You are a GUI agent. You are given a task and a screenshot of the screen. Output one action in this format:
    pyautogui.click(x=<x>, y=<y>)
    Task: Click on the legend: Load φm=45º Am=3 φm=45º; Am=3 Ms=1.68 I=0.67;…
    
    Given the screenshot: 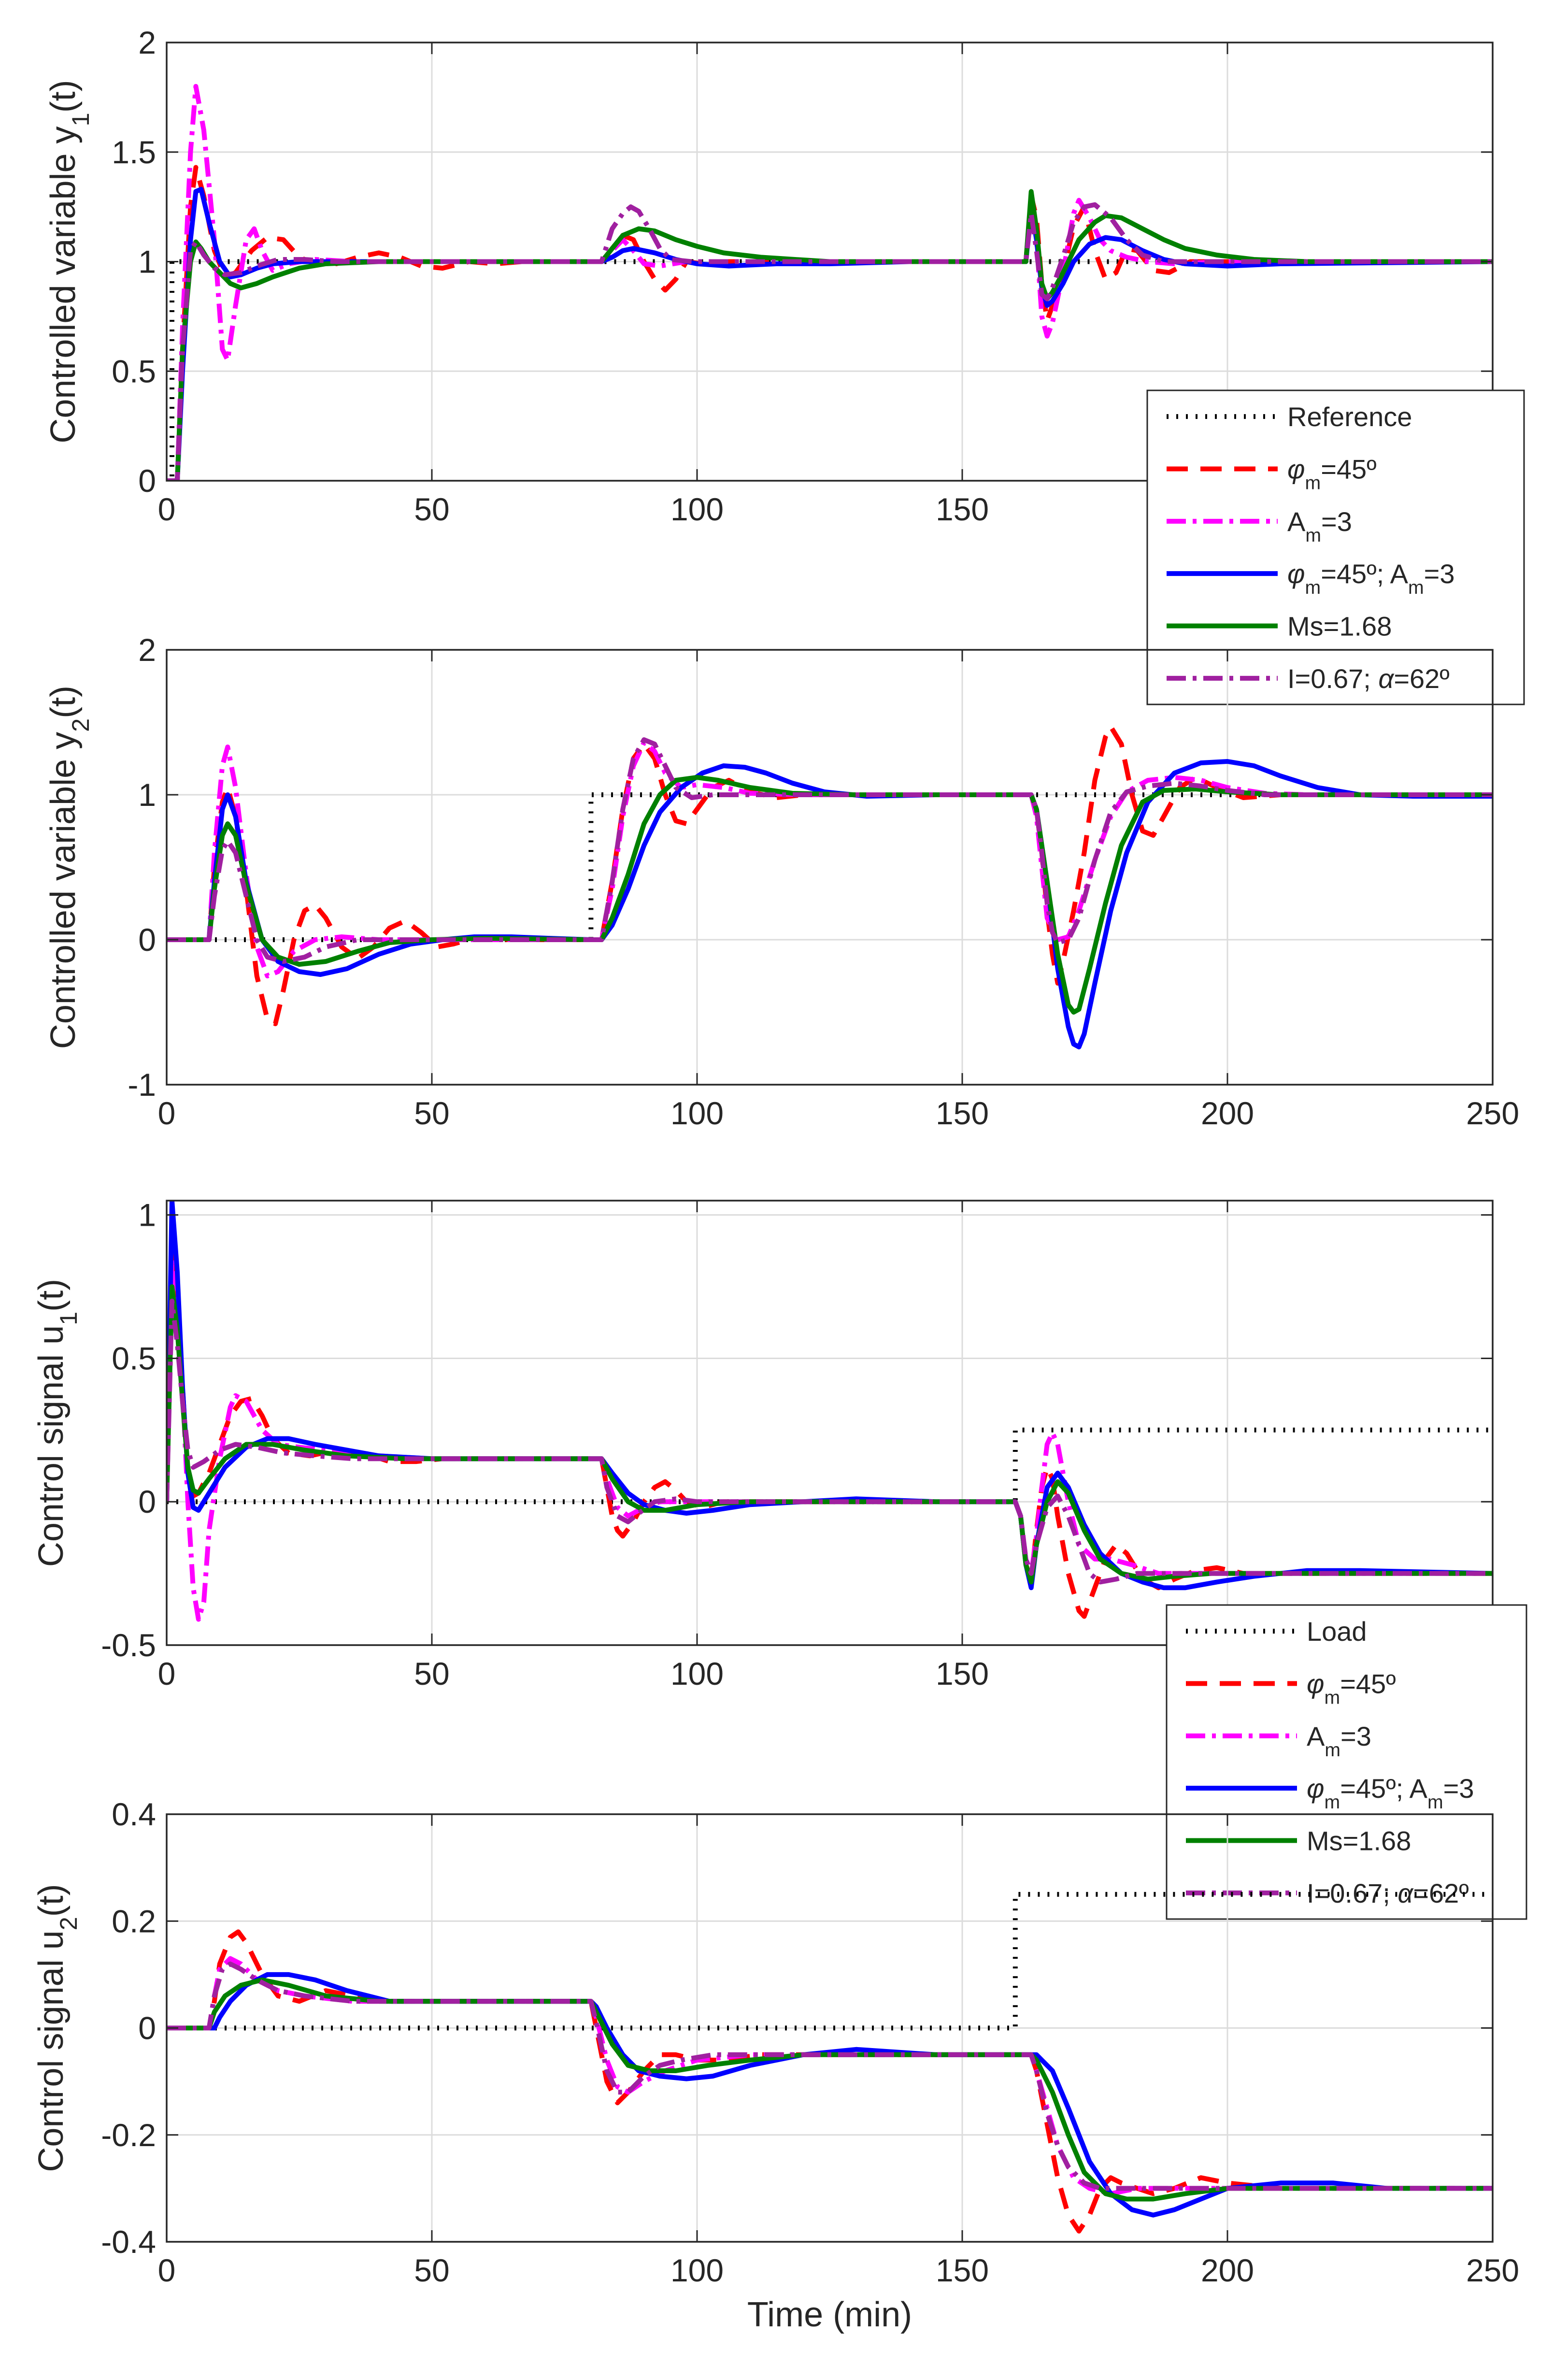 What is the action you would take?
    pyautogui.click(x=1346, y=1762)
    